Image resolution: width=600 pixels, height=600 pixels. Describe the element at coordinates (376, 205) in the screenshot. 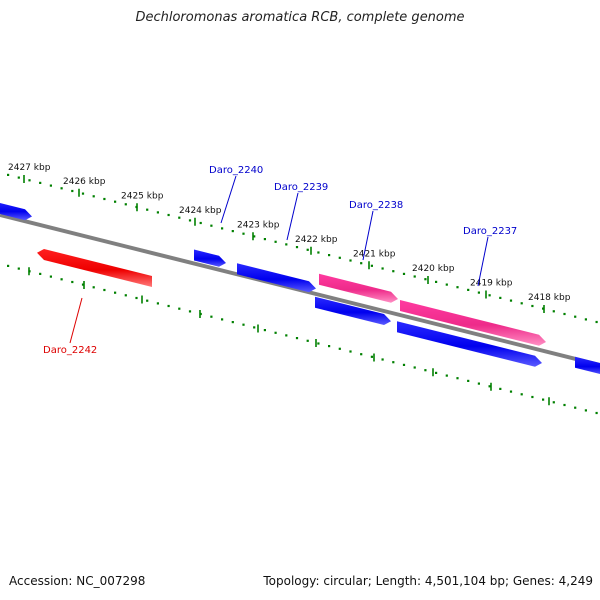

I see `gene-label: Daro_2238` at that location.